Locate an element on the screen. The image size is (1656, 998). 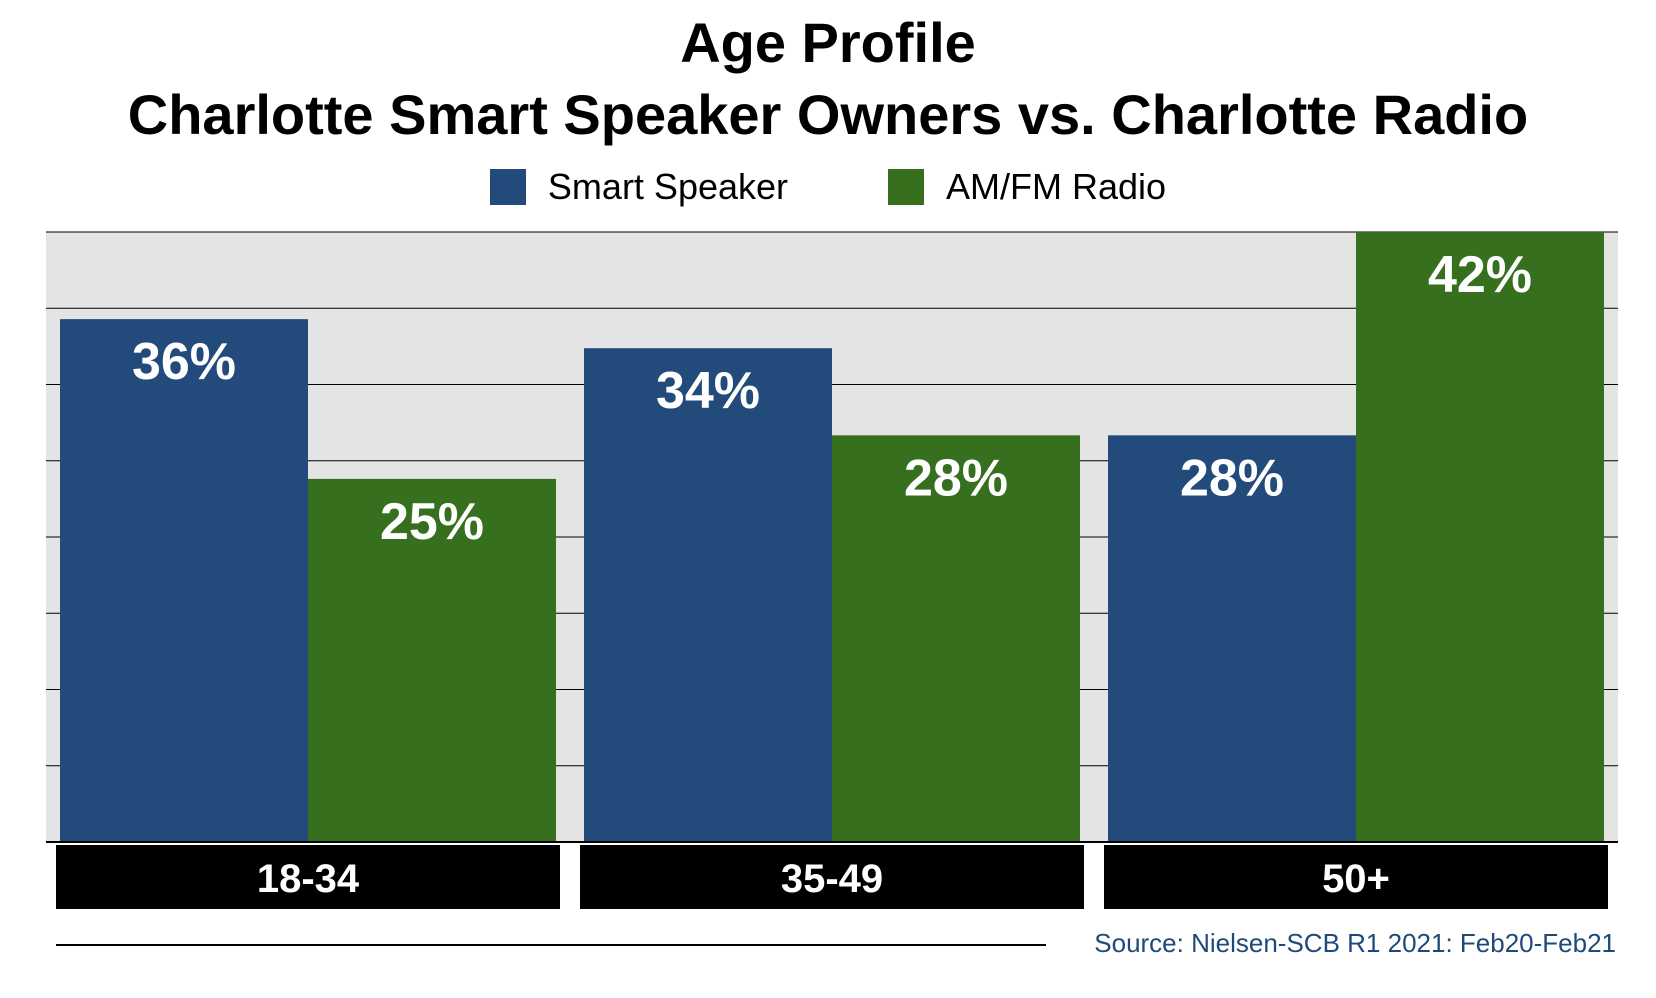
category-label: 50+ is located at coordinates (1356, 879).